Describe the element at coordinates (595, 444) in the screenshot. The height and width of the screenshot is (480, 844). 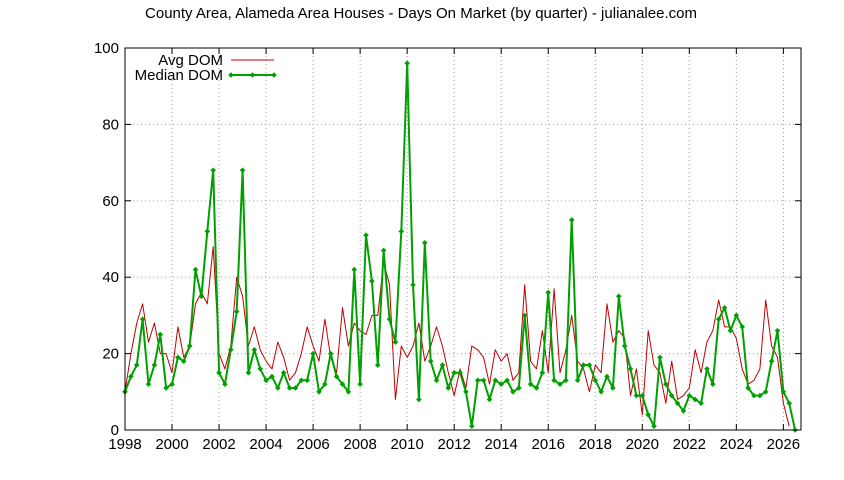
I see `x-tick-label: 2018` at that location.